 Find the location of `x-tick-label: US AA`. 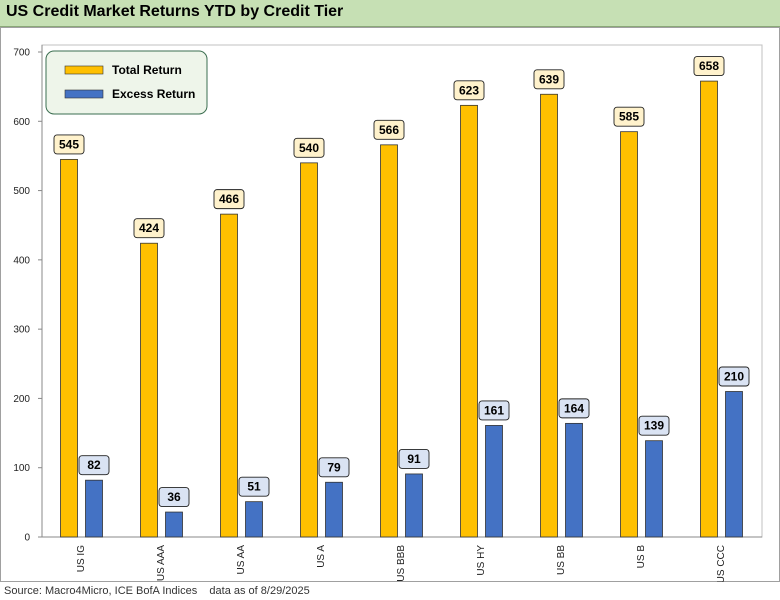

x-tick-label: US AA is located at coordinates (241, 560).